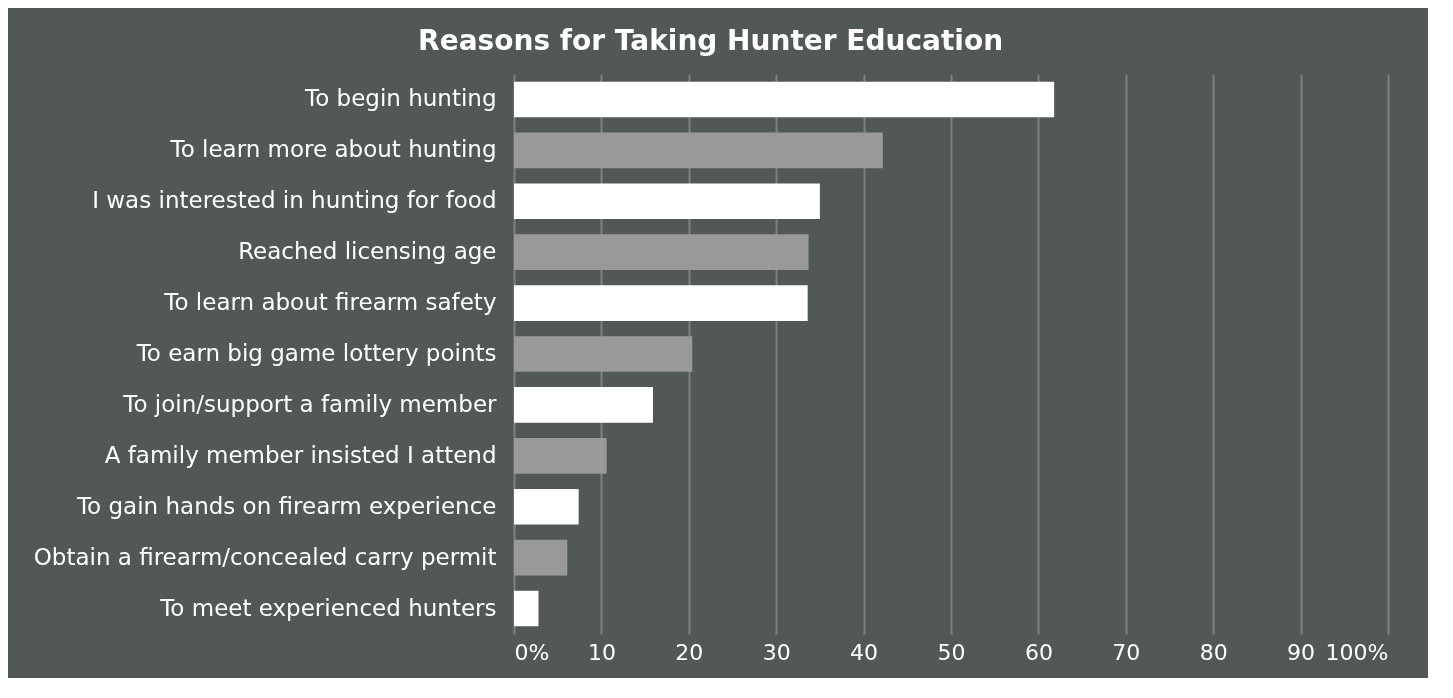 This screenshot has width=1453, height=698. What do you see at coordinates (265, 556) in the screenshot?
I see `y-tick-label: Obtain a firearm/concealed carry permit` at bounding box center [265, 556].